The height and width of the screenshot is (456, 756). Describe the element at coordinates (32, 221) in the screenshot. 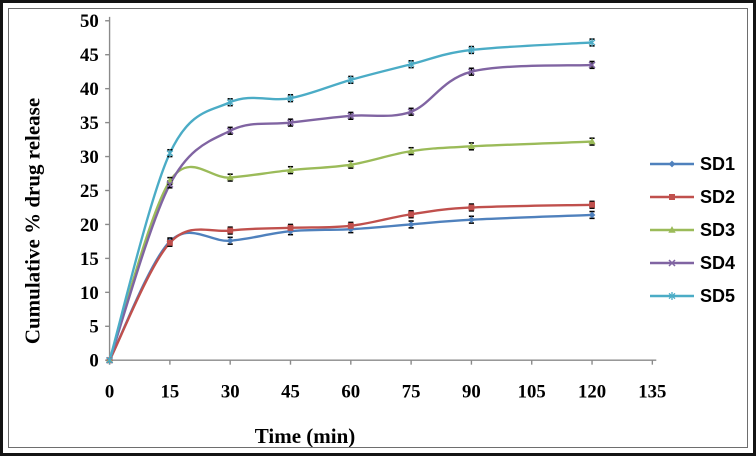

I see `y-axis-title: Cumulative % drug release` at that location.